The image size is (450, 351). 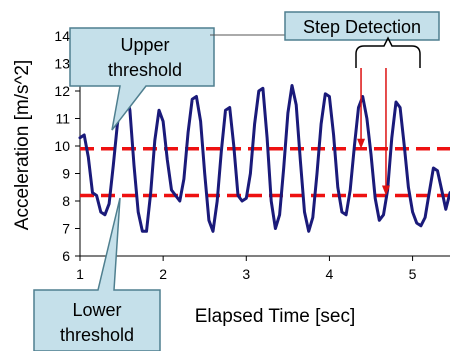 I want to click on step-detection-label: Step Detection, so click(x=362, y=27).